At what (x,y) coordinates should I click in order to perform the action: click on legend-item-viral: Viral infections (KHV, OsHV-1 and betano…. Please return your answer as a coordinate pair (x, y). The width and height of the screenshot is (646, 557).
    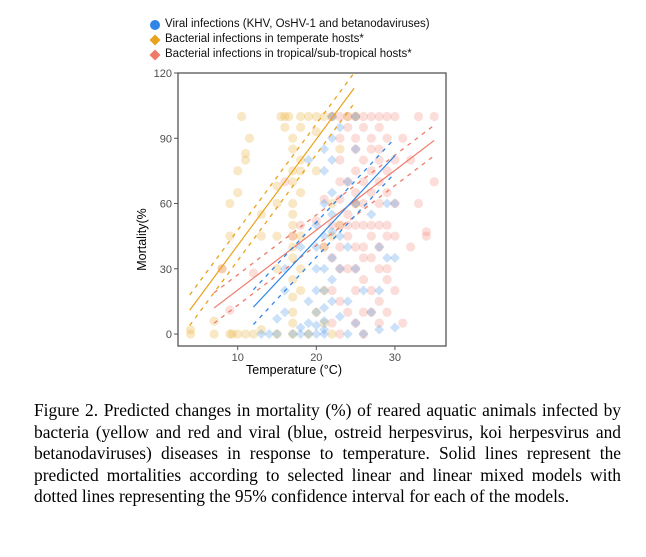
    Looking at the image, I should click on (290, 24).